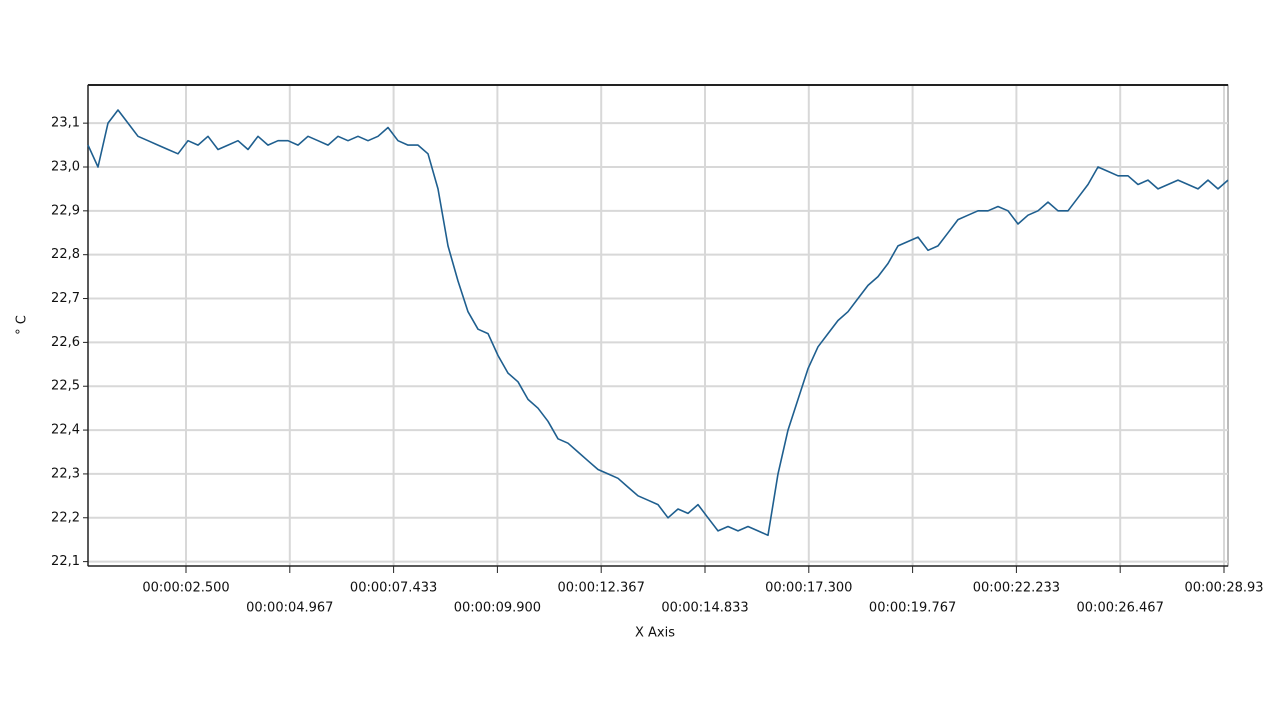  Describe the element at coordinates (912, 608) in the screenshot. I see `x-tick-label: 00:00:19.767` at that location.